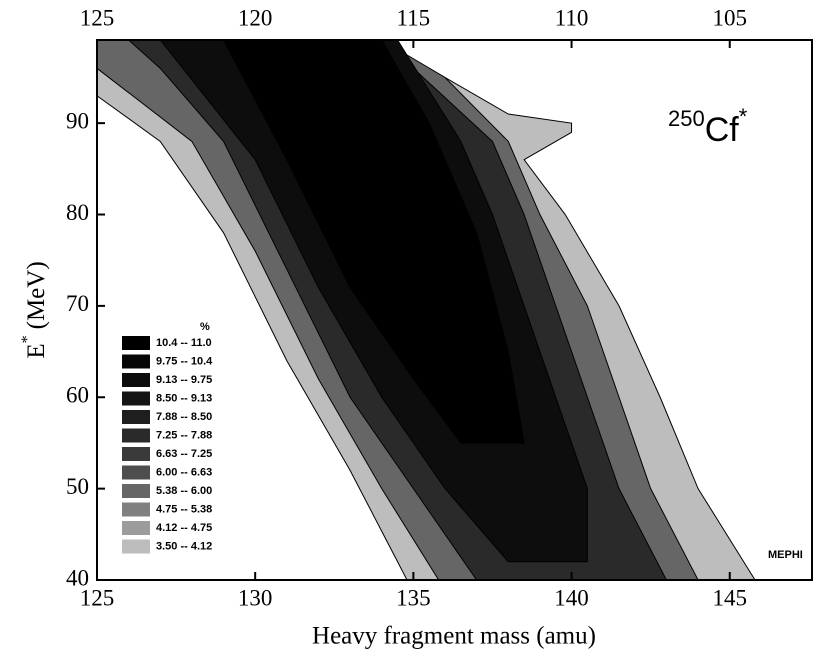 The image size is (826, 663). I want to click on annotation: 250Cf*, so click(708, 126).